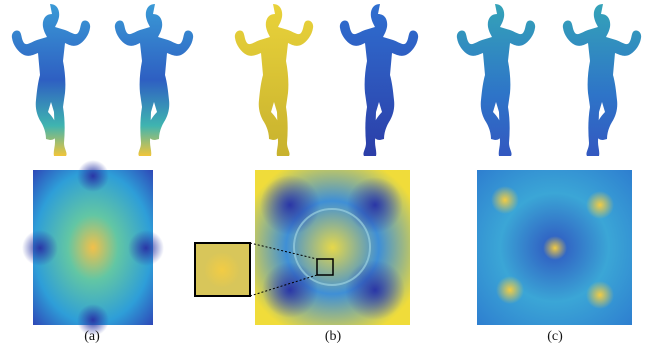  I want to click on panel-label: (c), so click(555, 336).